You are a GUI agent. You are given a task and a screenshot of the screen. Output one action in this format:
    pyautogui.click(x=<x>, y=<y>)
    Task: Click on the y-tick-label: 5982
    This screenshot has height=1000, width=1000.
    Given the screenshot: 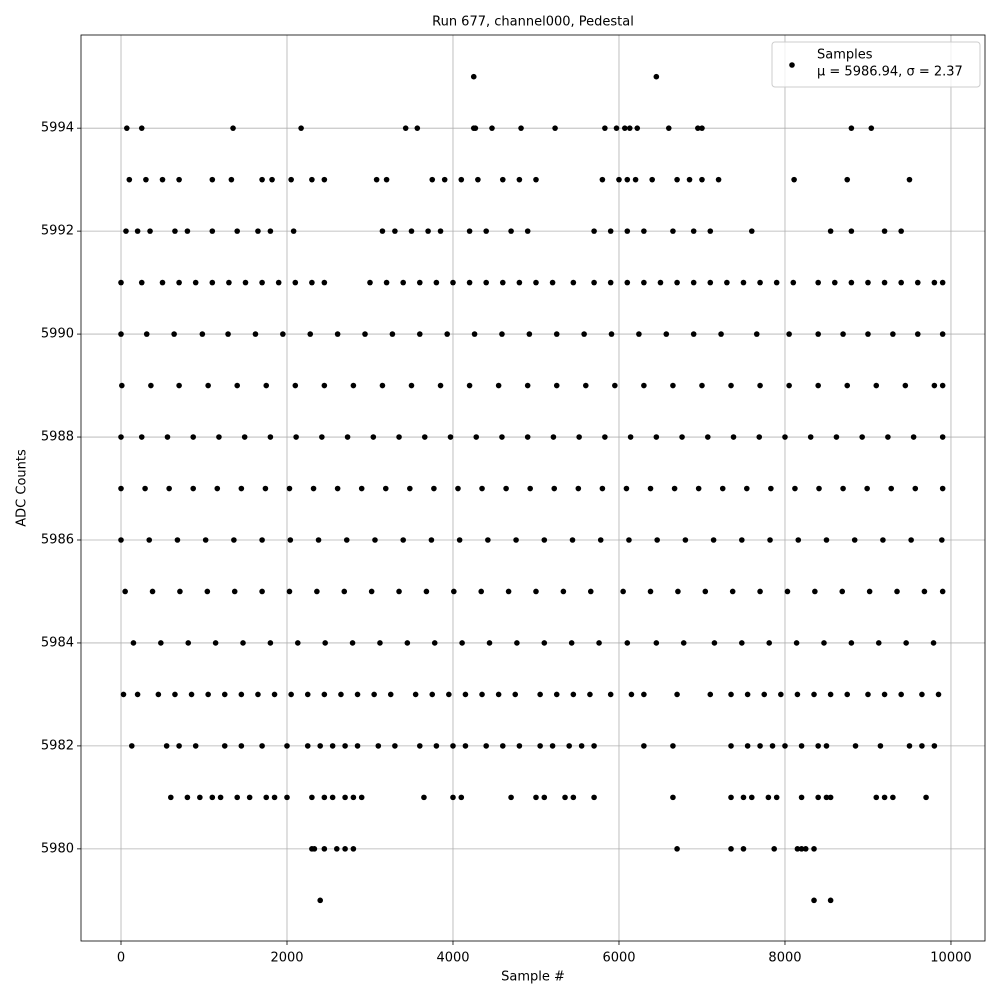 What is the action you would take?
    pyautogui.click(x=57, y=745)
    